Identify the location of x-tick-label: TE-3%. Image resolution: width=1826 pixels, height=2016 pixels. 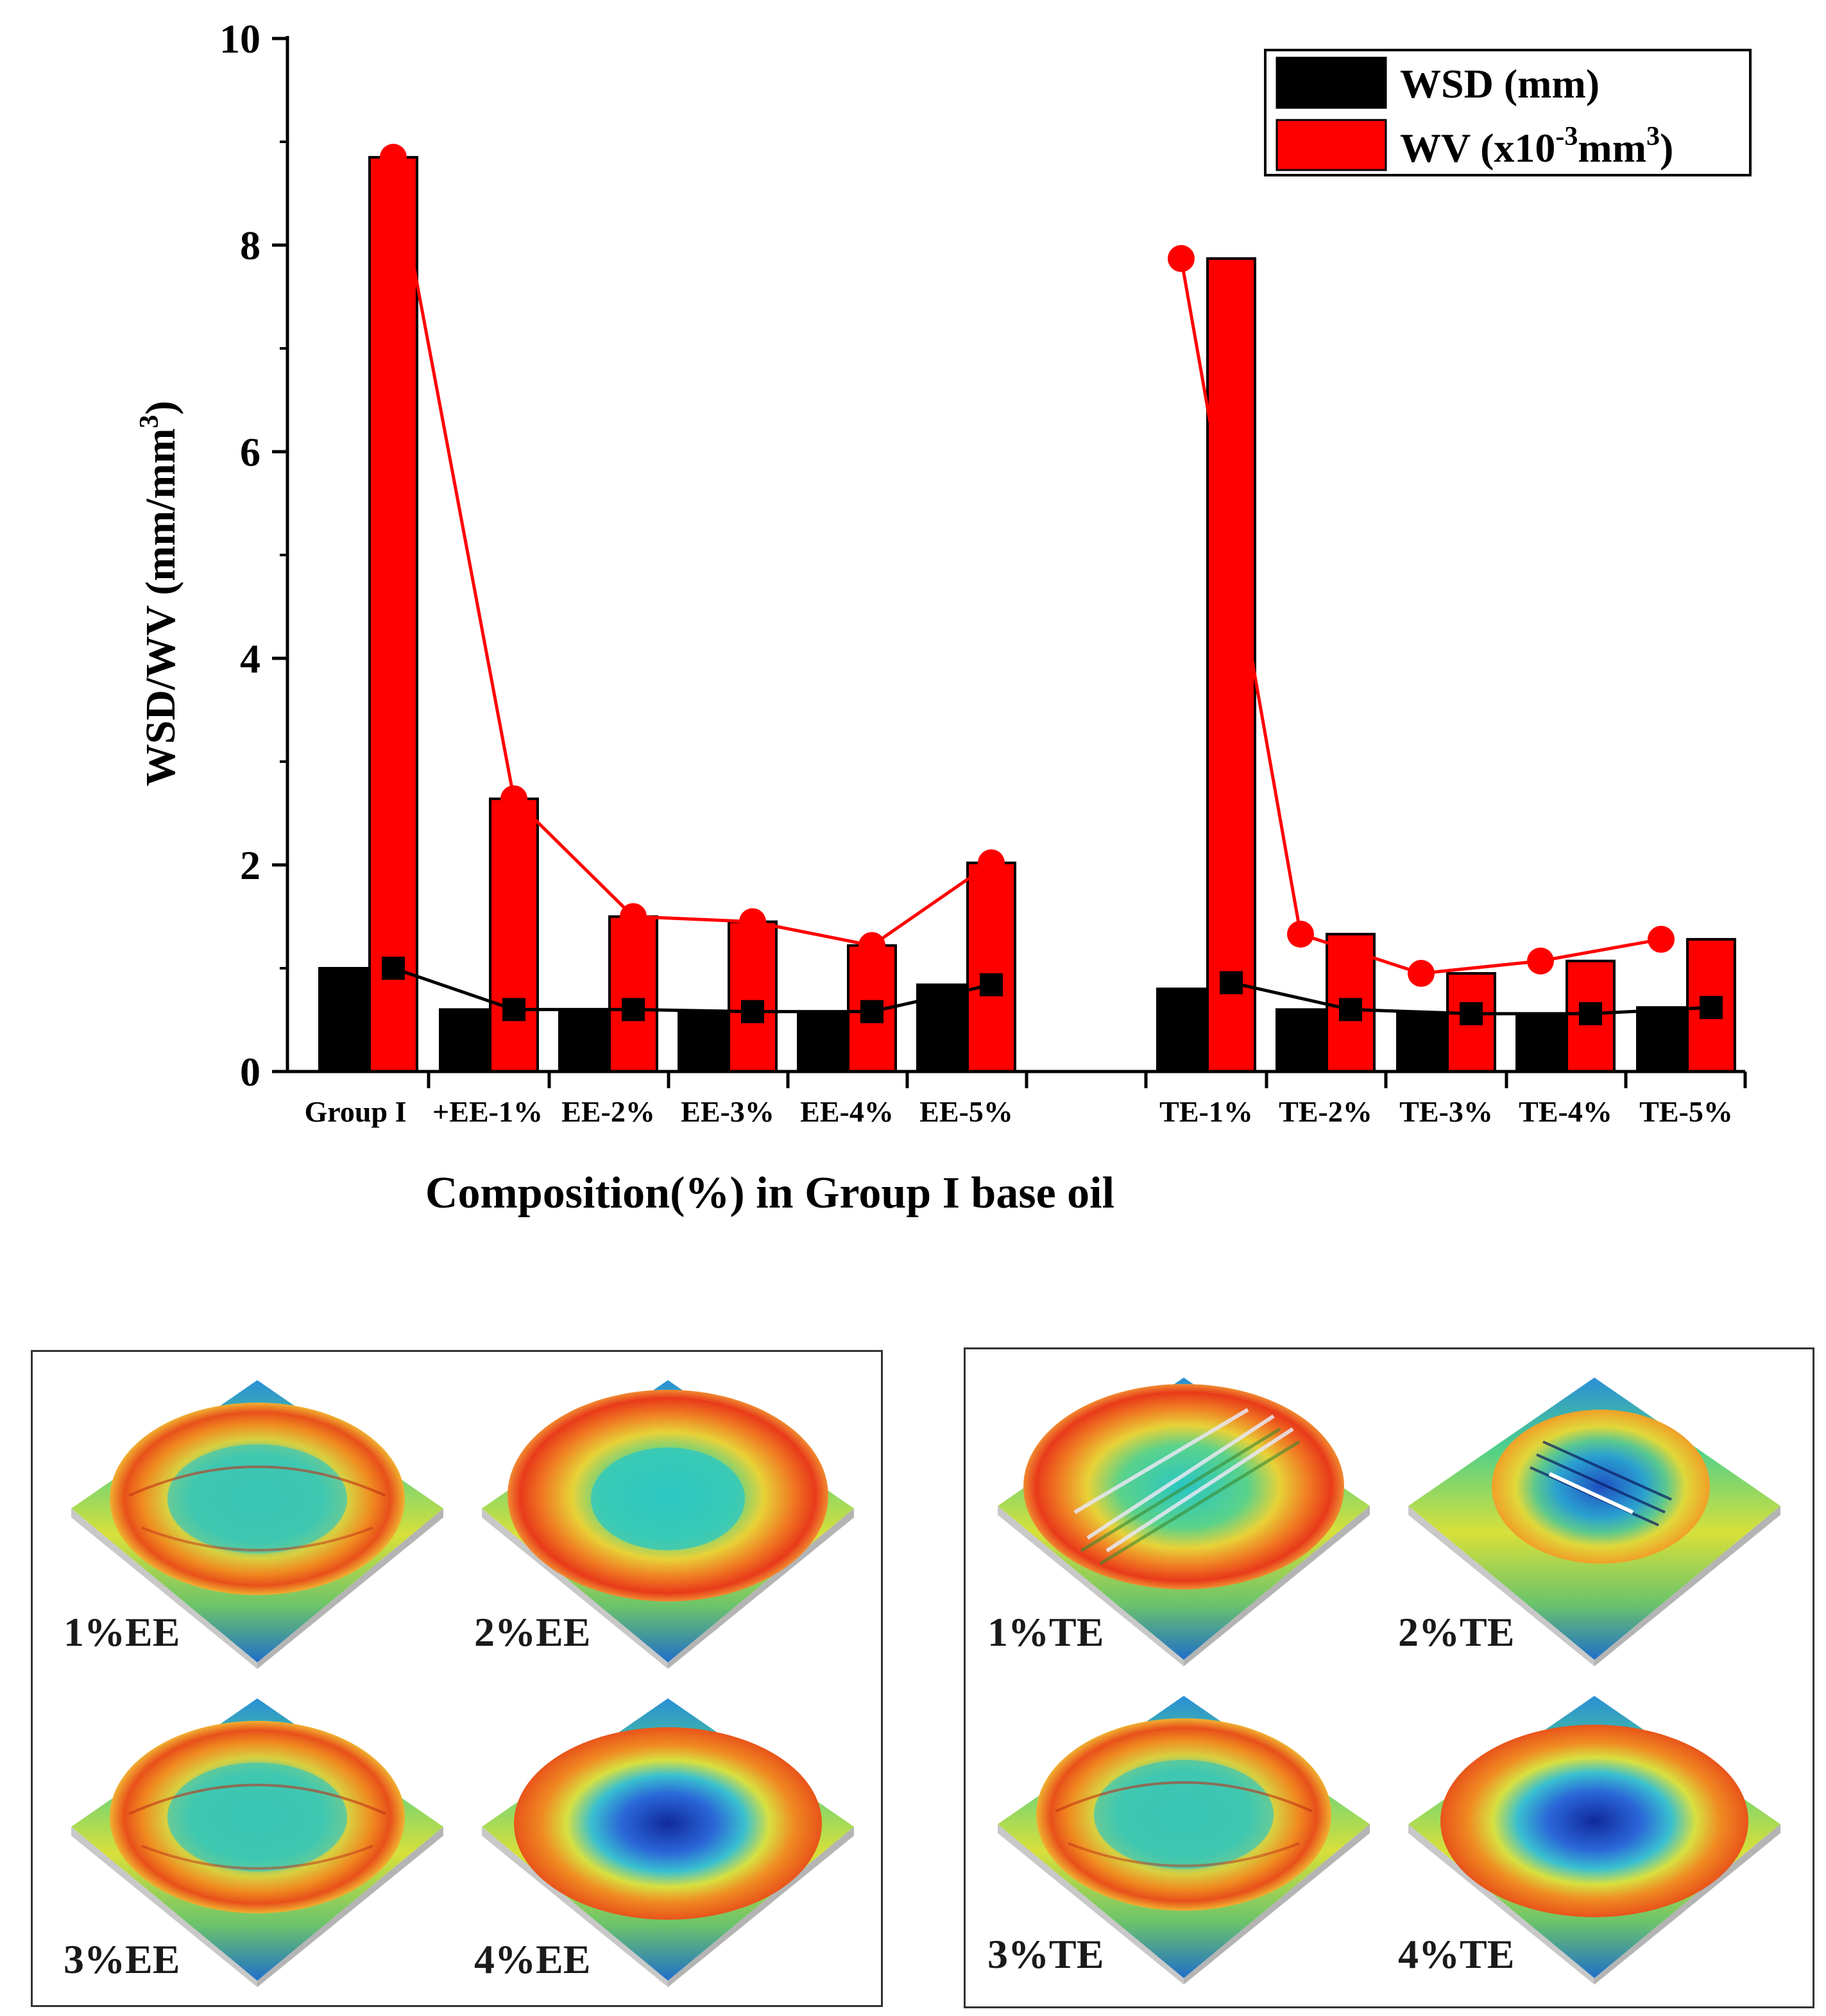
(1446, 1111).